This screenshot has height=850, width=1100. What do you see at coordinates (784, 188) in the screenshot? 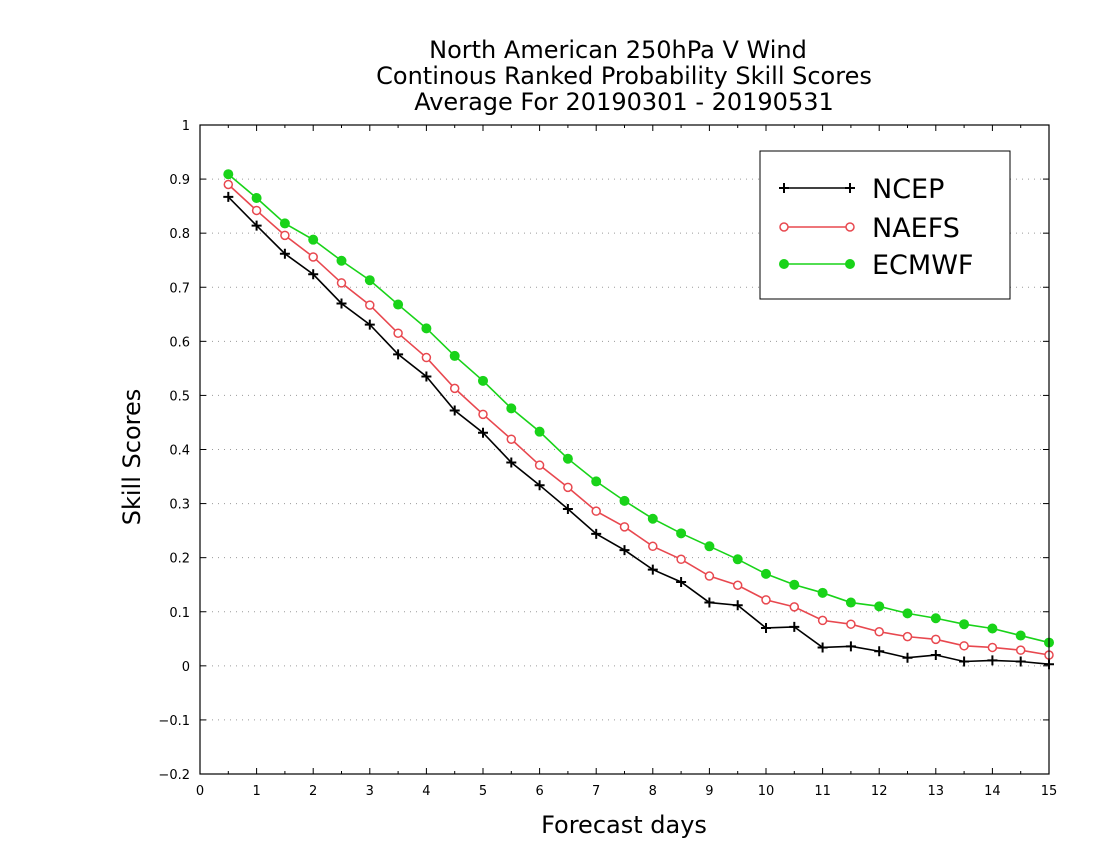
I see `legend-marker-ncep` at bounding box center [784, 188].